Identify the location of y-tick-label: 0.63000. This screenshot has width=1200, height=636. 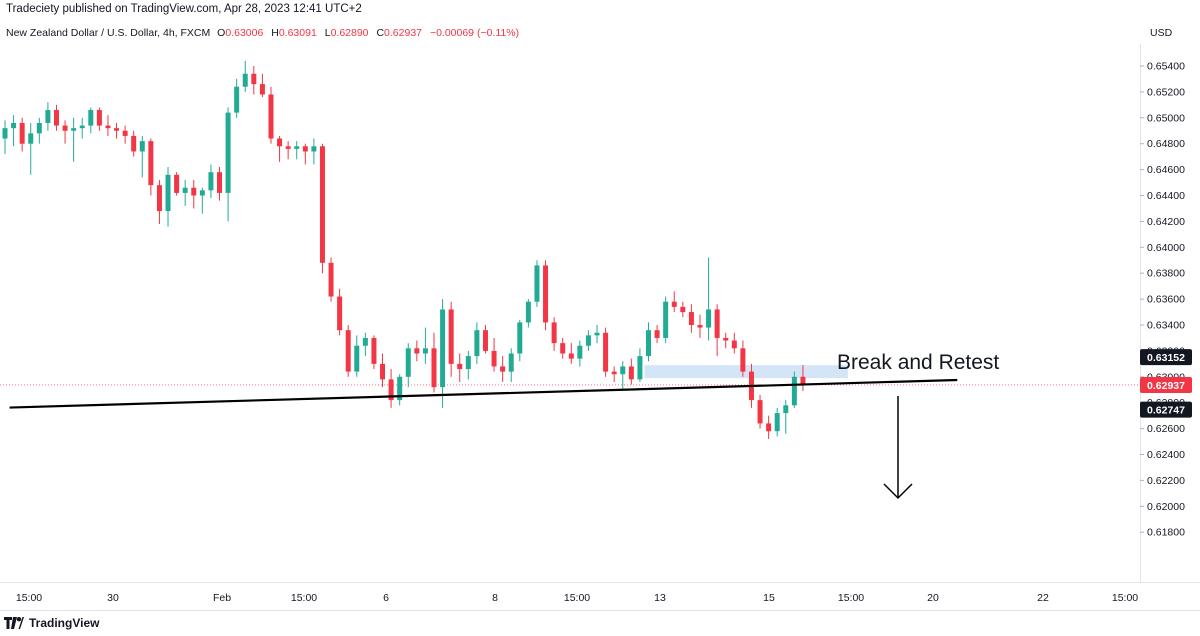
(1166, 377).